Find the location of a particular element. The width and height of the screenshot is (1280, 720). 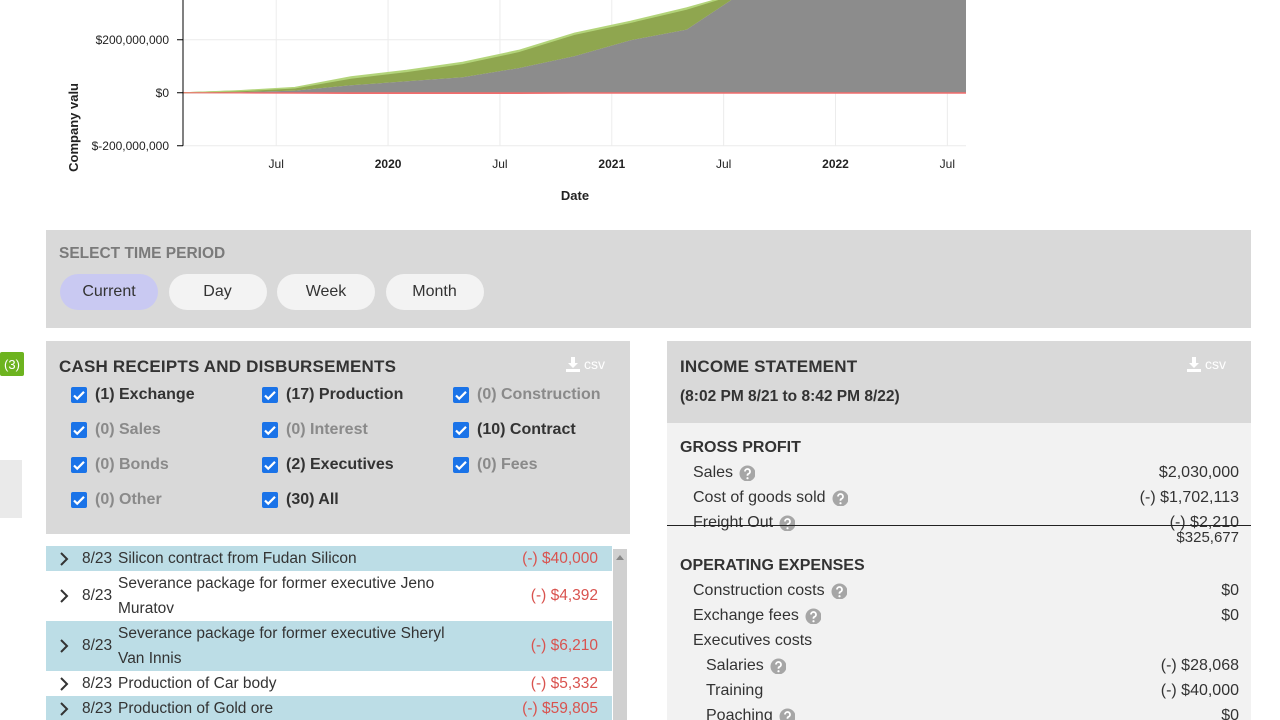

row-label: Sales is located at coordinates (713, 472).